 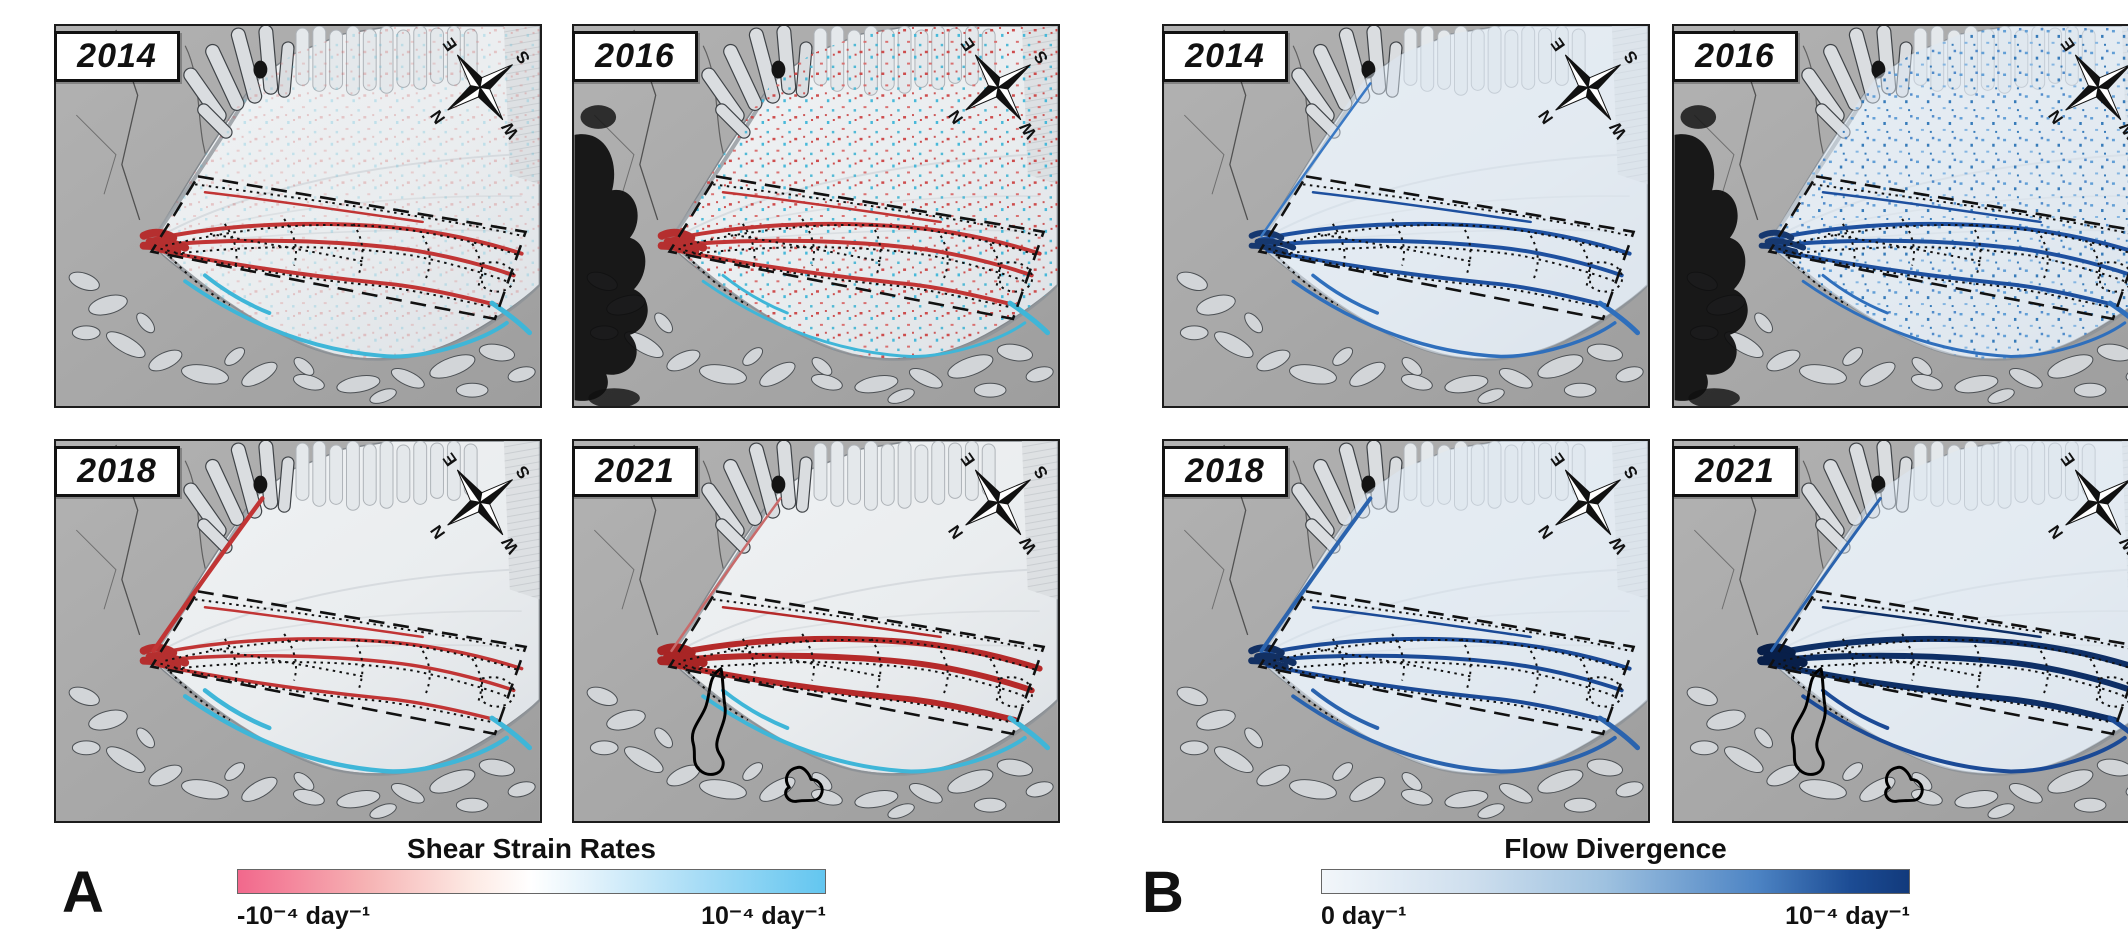 I want to click on map-panel-b-2018: 2018, so click(x=1406, y=631).